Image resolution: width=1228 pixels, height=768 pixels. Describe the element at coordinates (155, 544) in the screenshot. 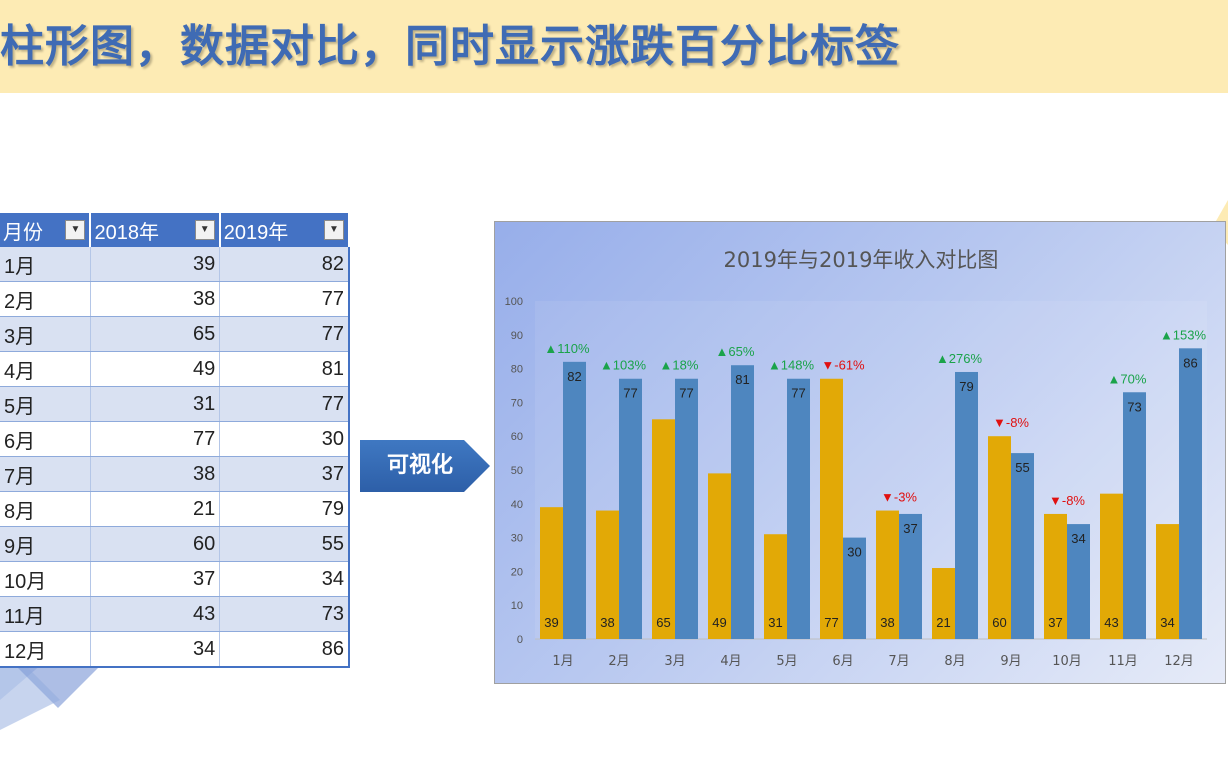

I see `value-2018-cell: 60` at that location.